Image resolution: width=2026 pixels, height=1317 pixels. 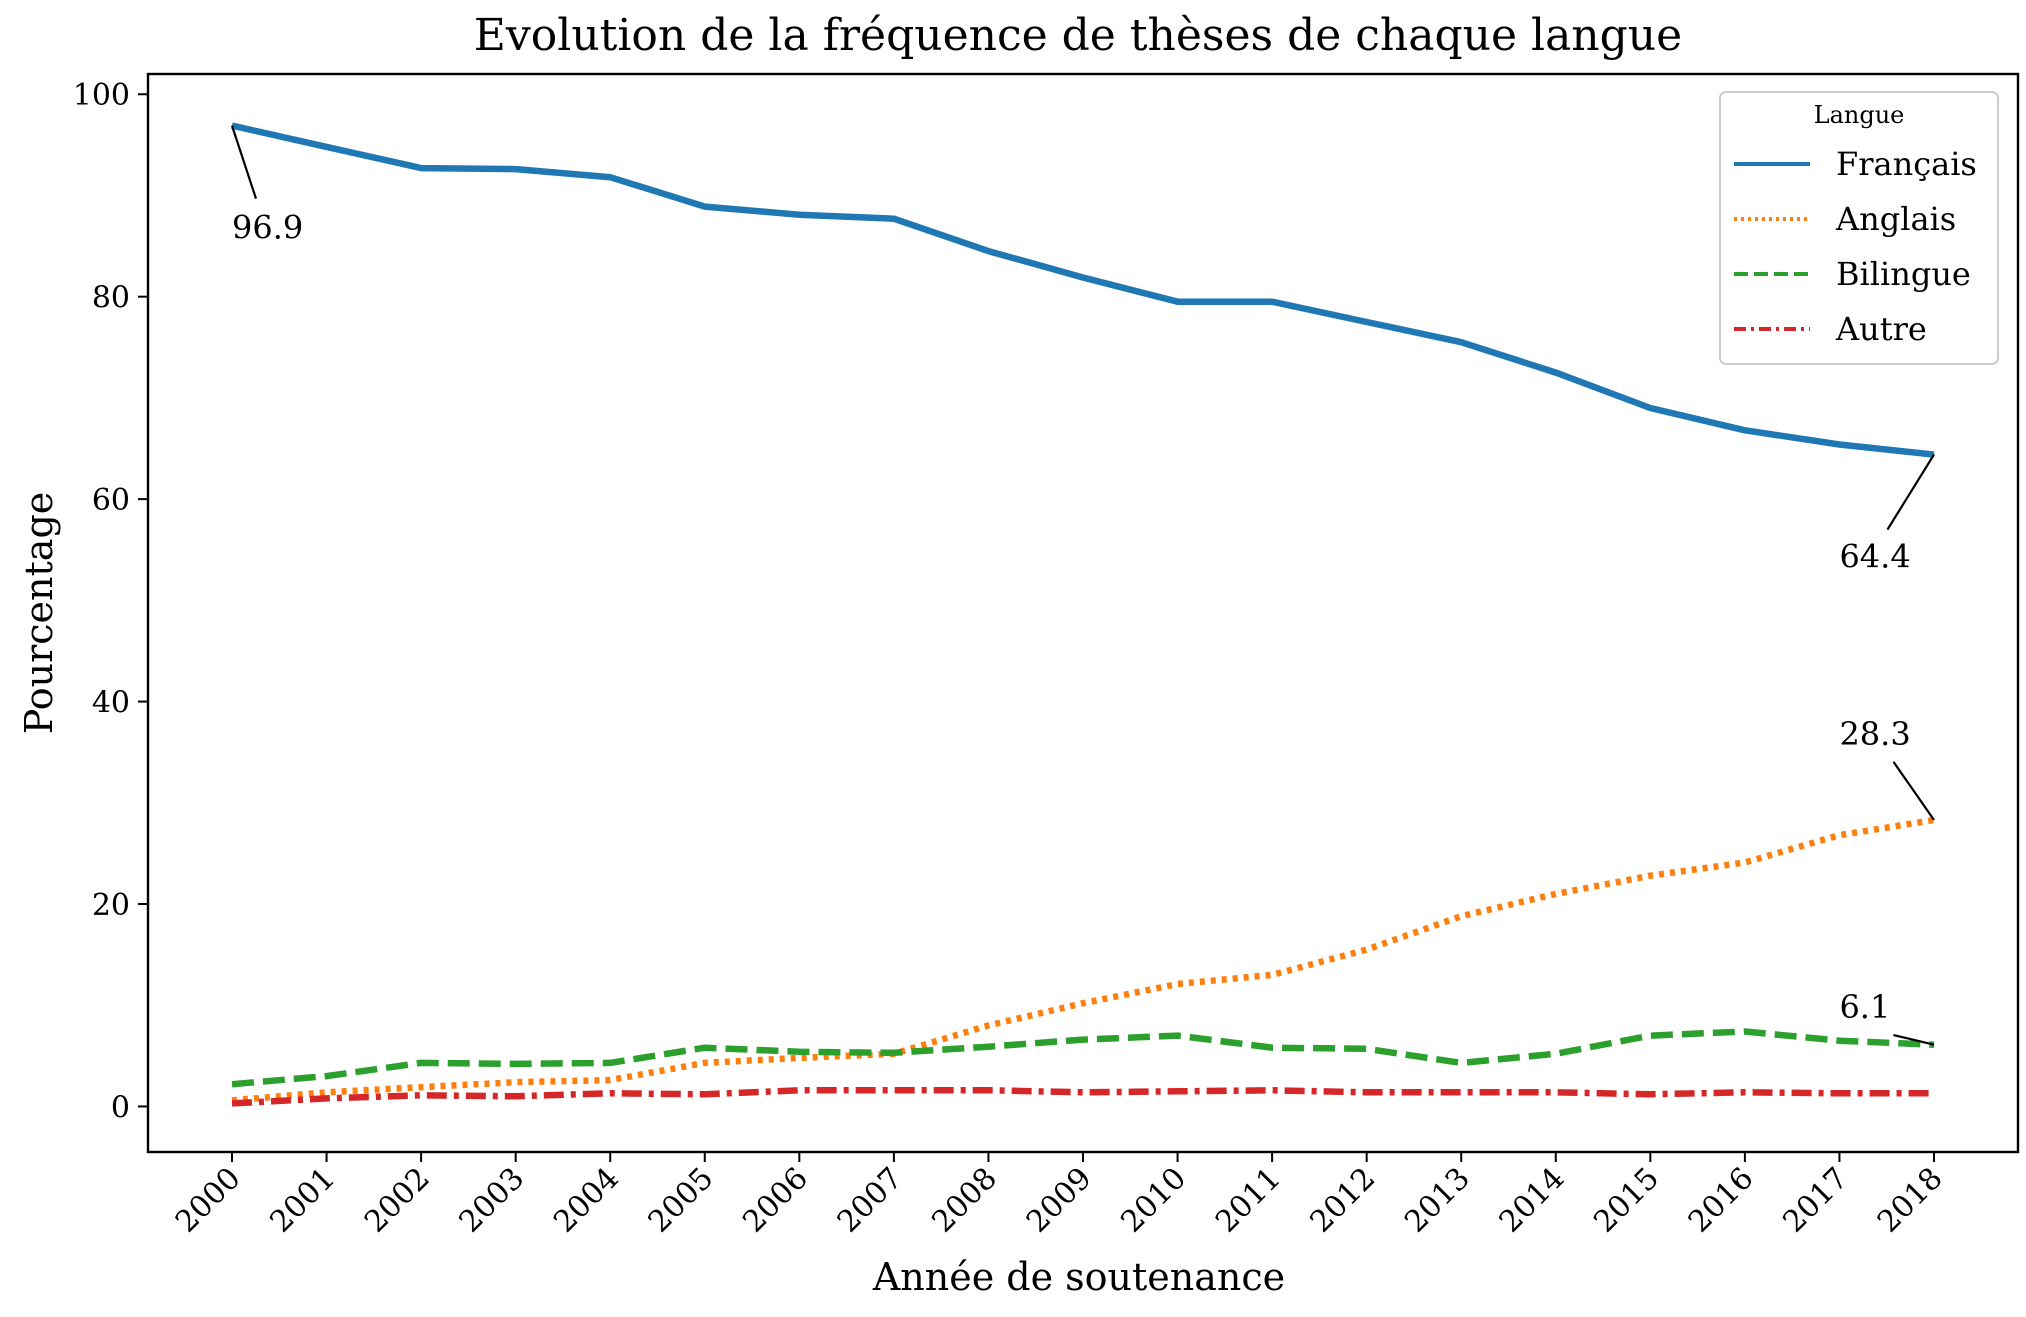 What do you see at coordinates (586, 1200) in the screenshot?
I see `x-tick-label: 2004` at bounding box center [586, 1200].